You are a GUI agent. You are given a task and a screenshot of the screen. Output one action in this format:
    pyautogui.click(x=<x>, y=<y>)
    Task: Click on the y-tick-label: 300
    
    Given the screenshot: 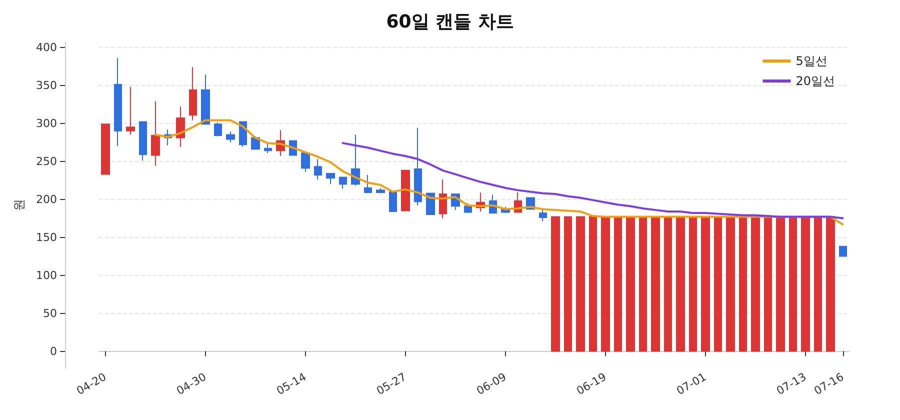 What is the action you would take?
    pyautogui.click(x=46, y=123)
    